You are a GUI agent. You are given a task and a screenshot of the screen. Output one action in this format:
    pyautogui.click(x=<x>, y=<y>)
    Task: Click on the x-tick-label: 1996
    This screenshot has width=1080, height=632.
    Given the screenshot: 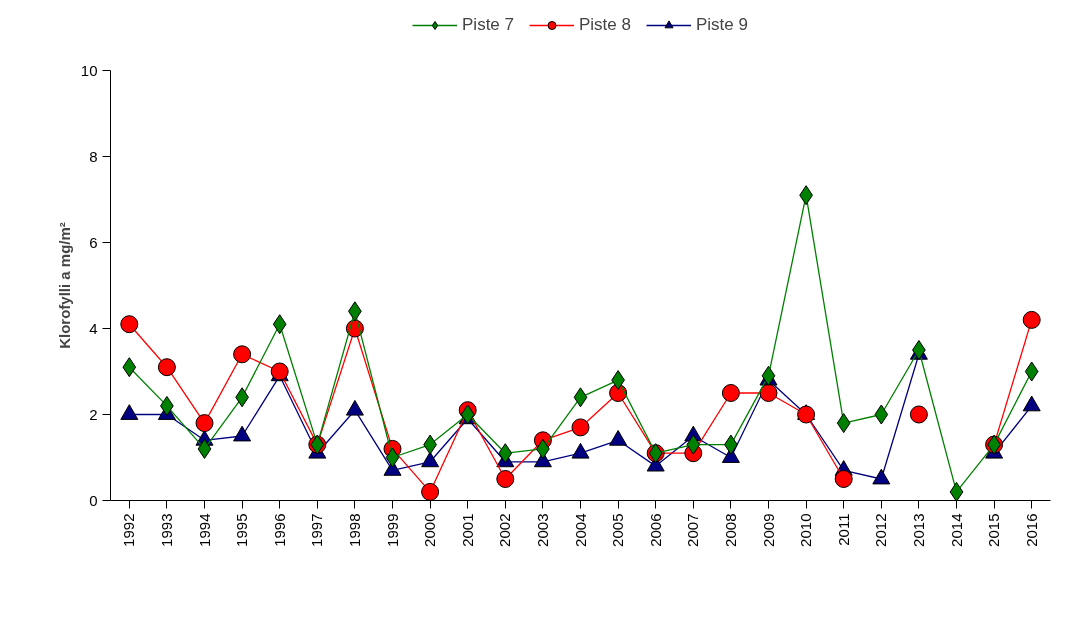 What is the action you would take?
    pyautogui.click(x=279, y=530)
    